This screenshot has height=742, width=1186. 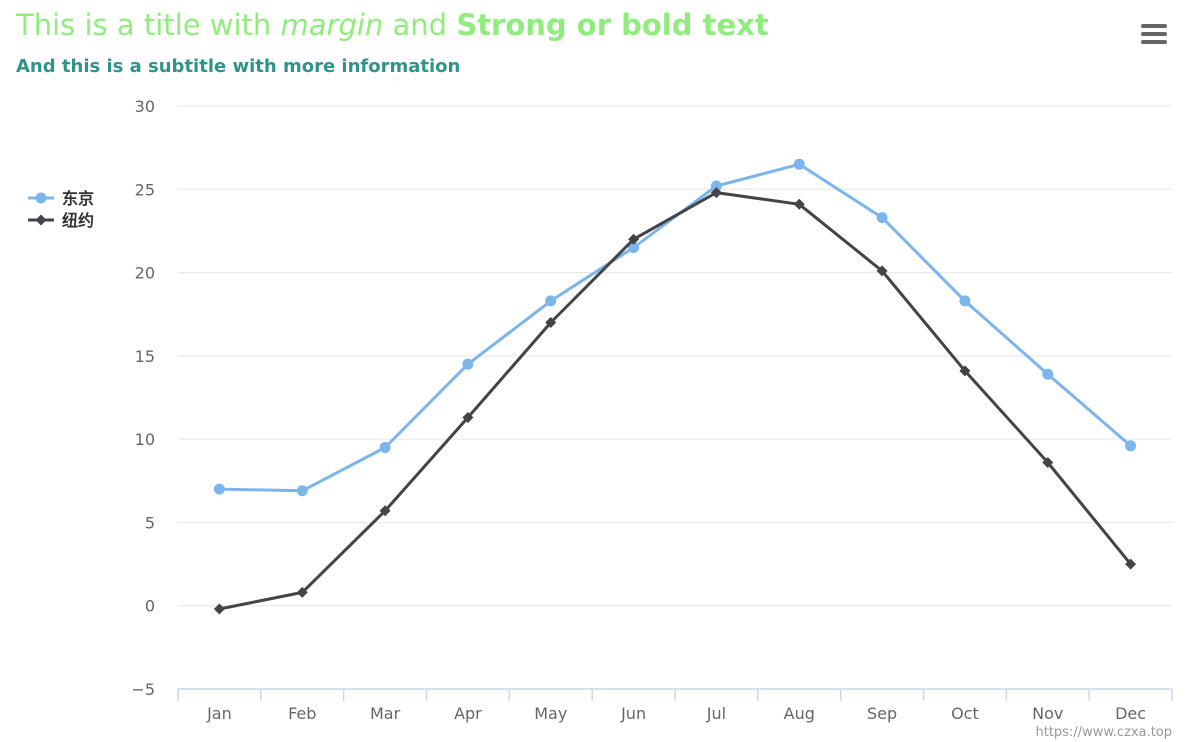 I want to click on x-tick-label: Dec, so click(x=1130, y=713).